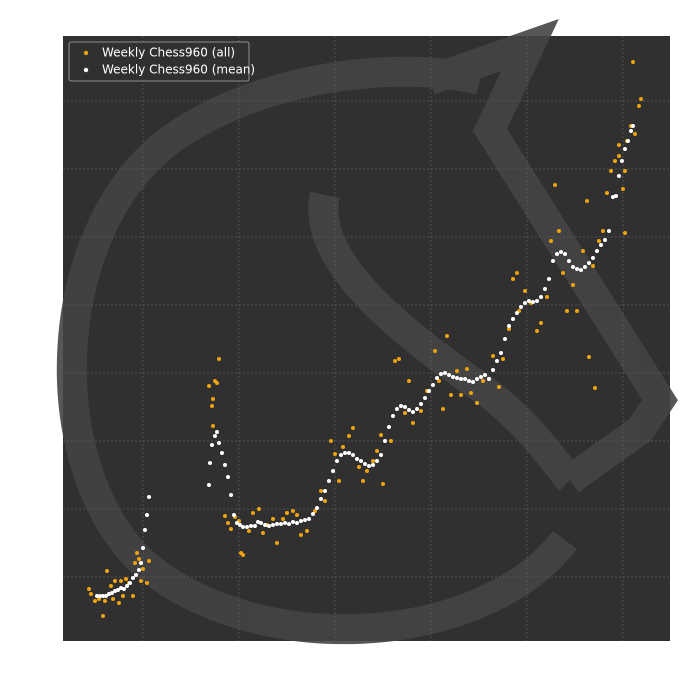  What do you see at coordinates (178, 70) in the screenshot?
I see `legend-label: Weekly Chess960 (mean)` at bounding box center [178, 70].